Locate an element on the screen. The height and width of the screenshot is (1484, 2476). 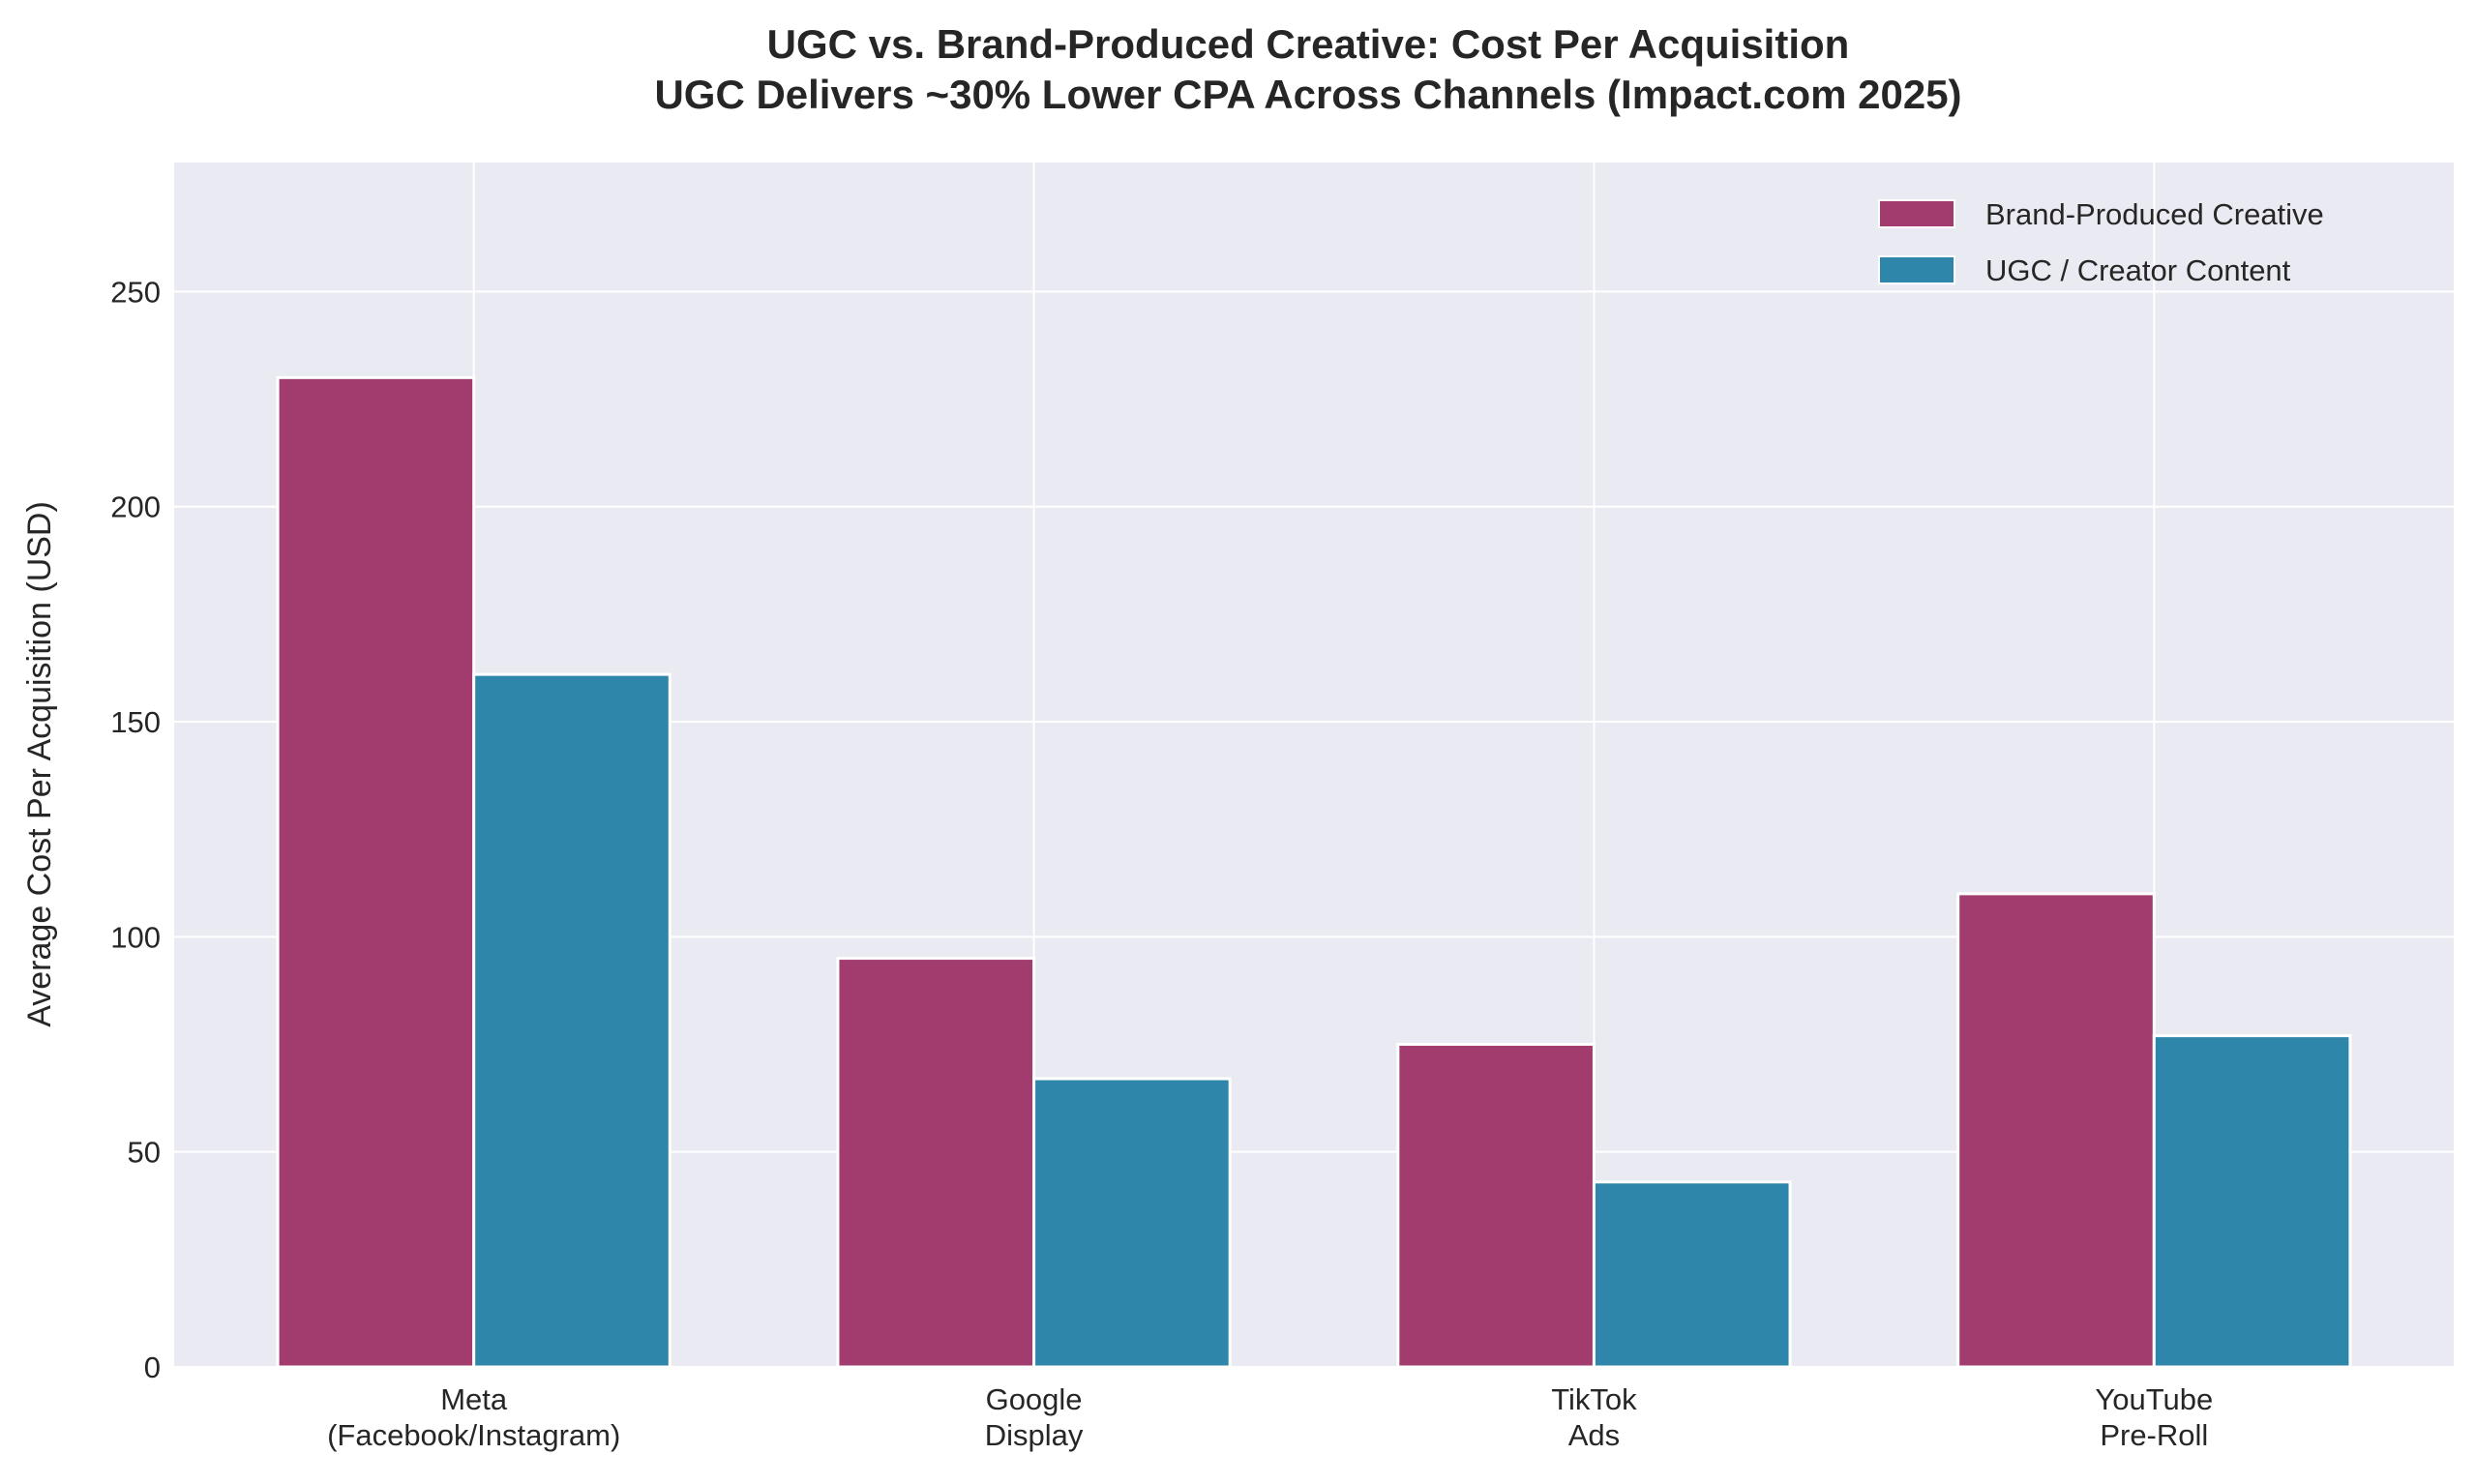
legend-swatch-ugc is located at coordinates (1917, 269).